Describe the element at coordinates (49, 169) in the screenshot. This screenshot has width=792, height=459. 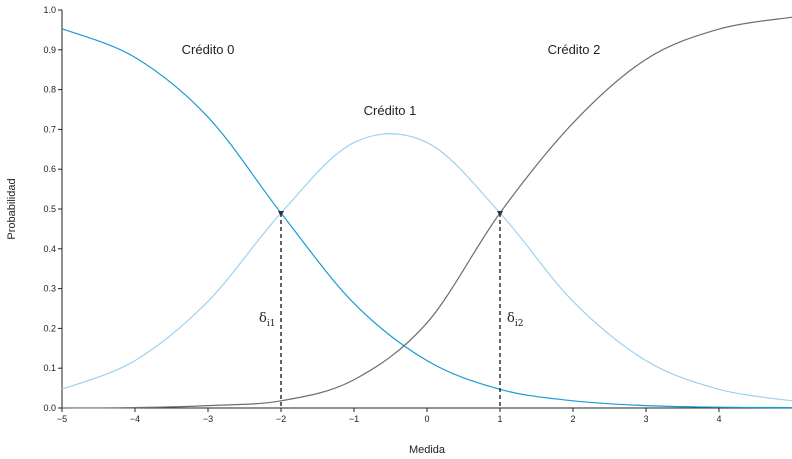
I see `y-tick-label: 0.6` at that location.